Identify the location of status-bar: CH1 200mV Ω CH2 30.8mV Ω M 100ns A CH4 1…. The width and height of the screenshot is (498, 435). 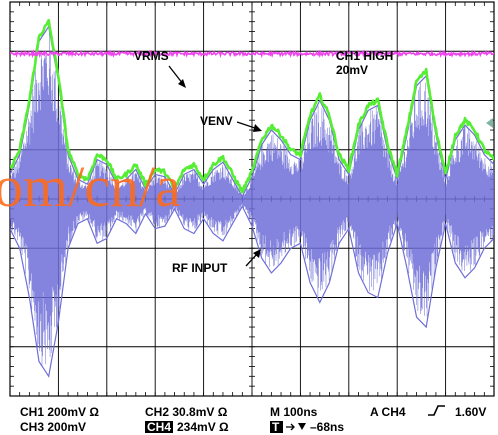
(253, 419).